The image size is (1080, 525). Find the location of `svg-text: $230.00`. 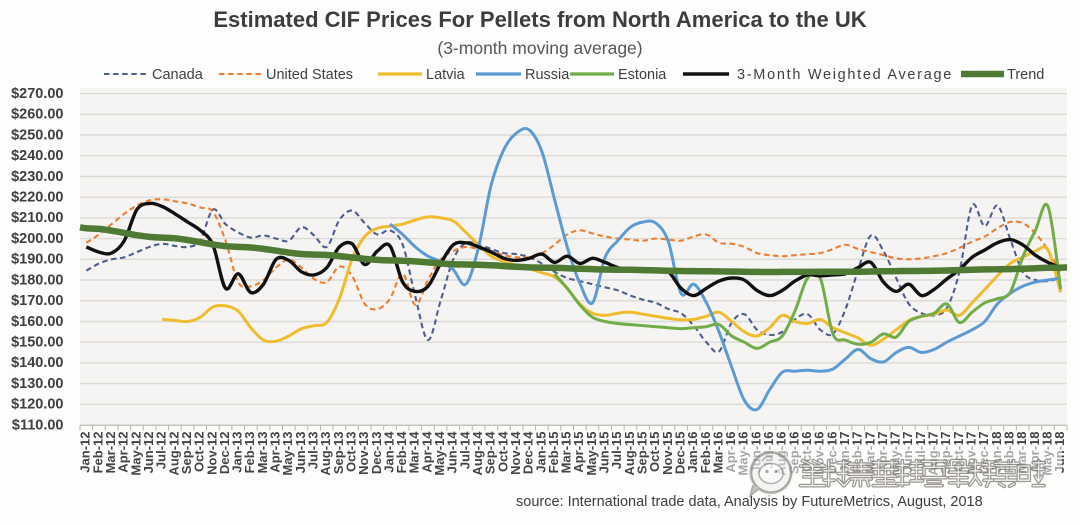

svg-text: $230.00 is located at coordinates (37, 177).